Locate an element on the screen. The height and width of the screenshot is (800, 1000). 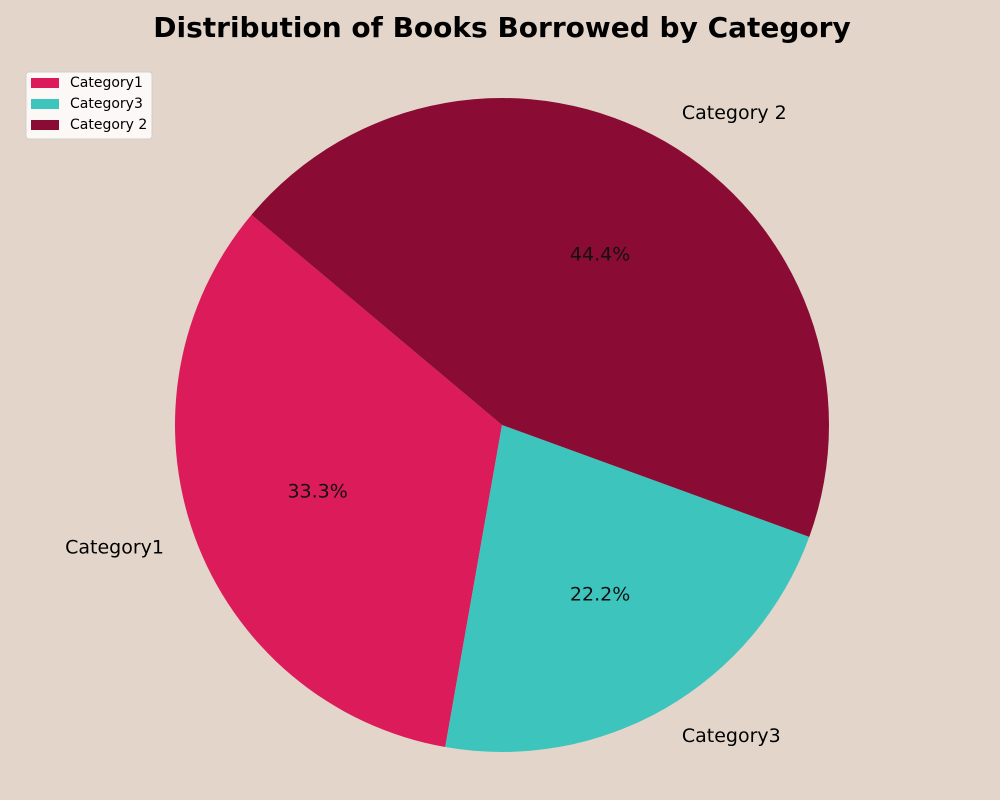
slice-label-1: Category1 is located at coordinates (114, 548).